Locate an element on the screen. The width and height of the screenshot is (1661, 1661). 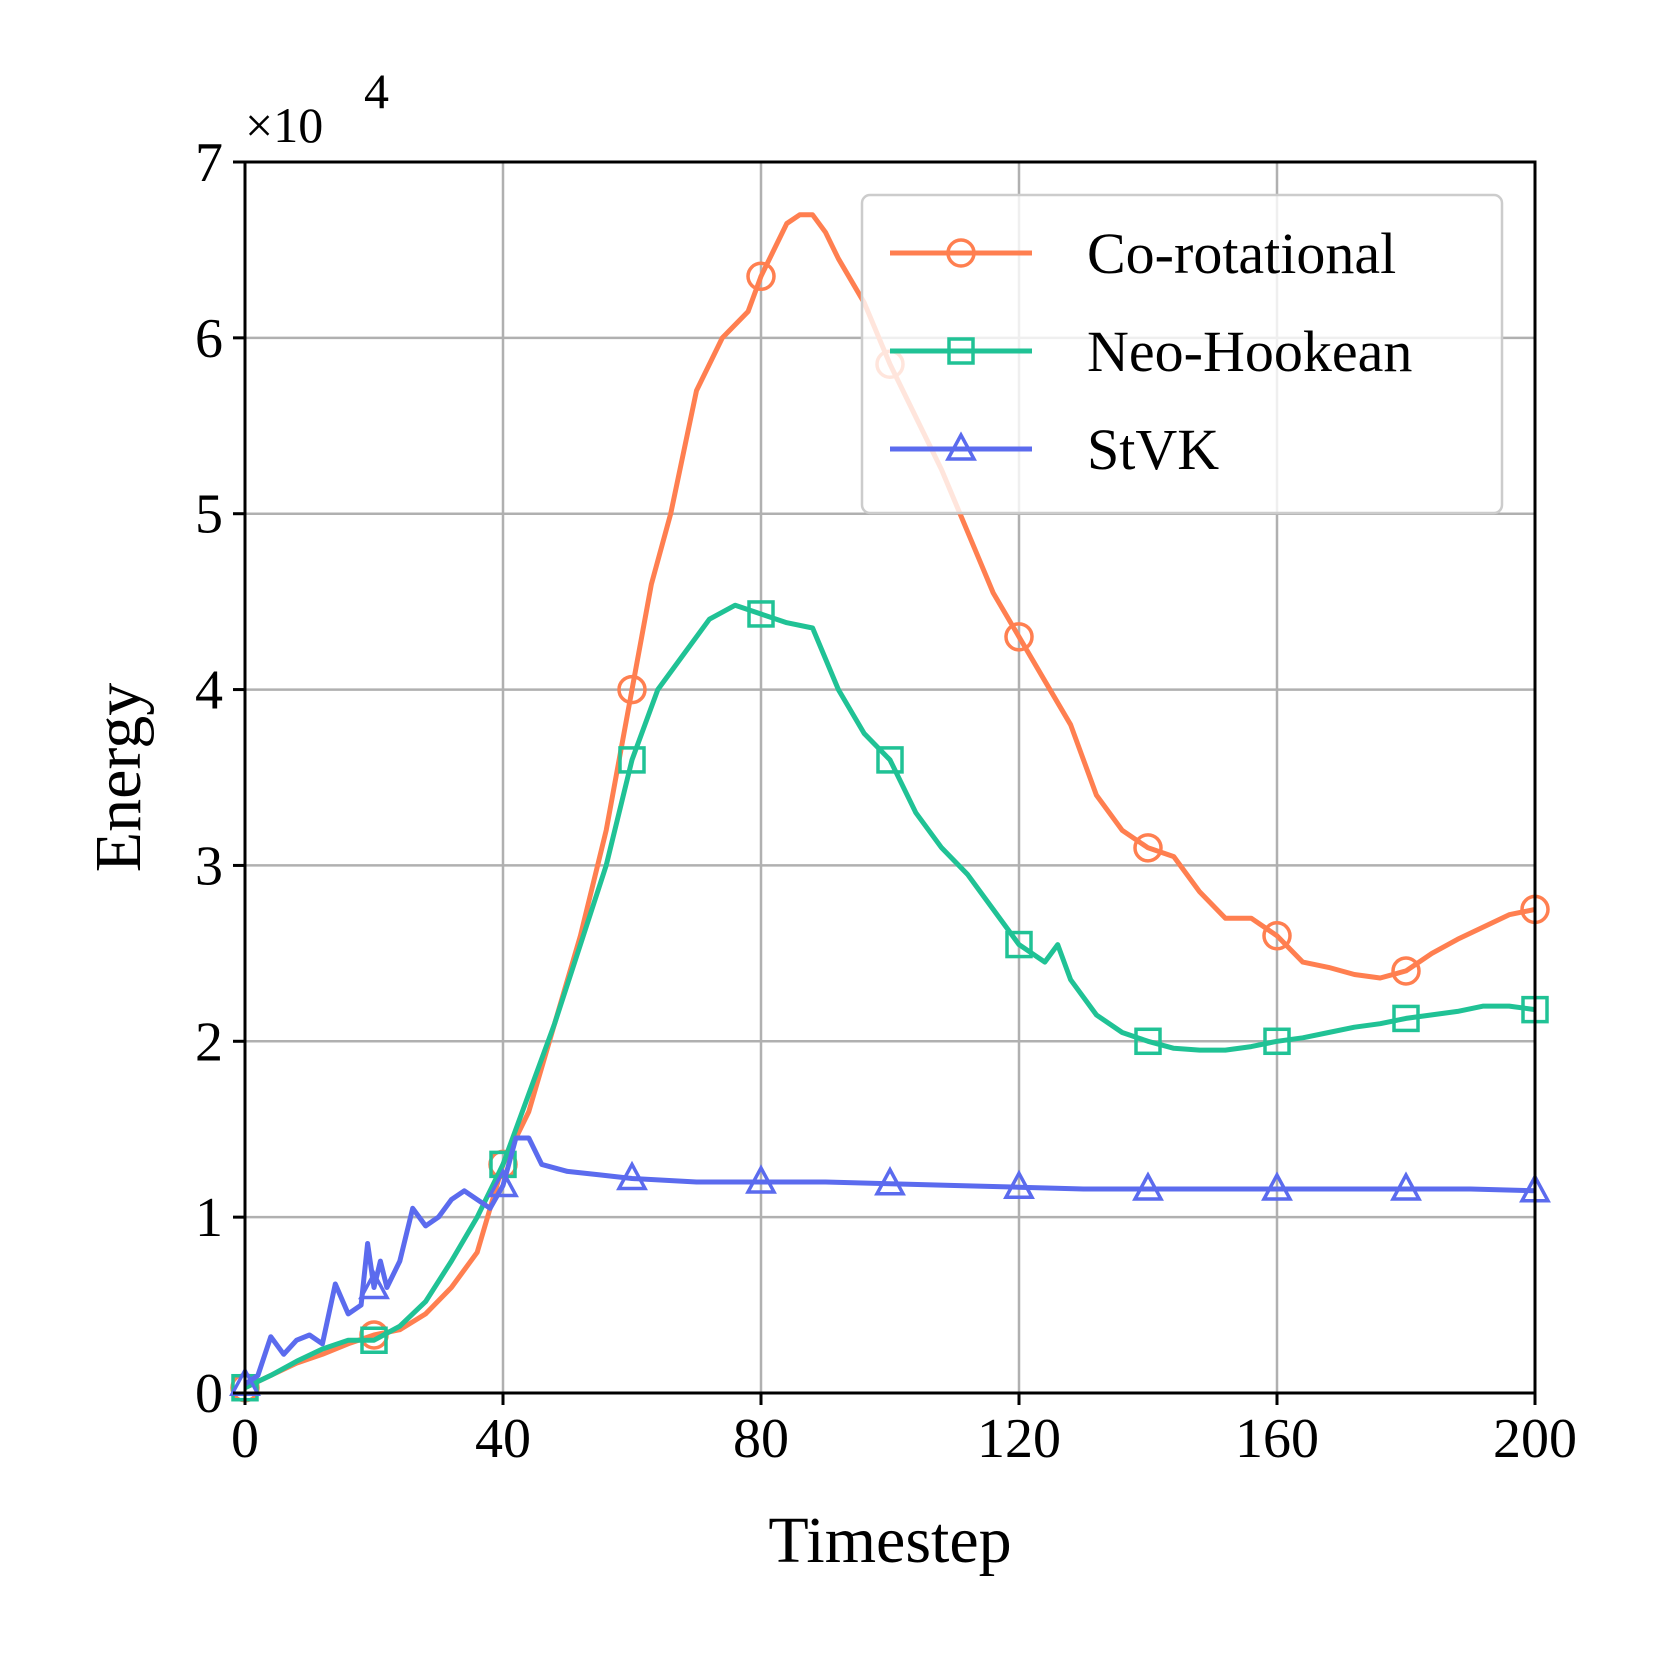
y-tick-label: 1 is located at coordinates (209, 1218).